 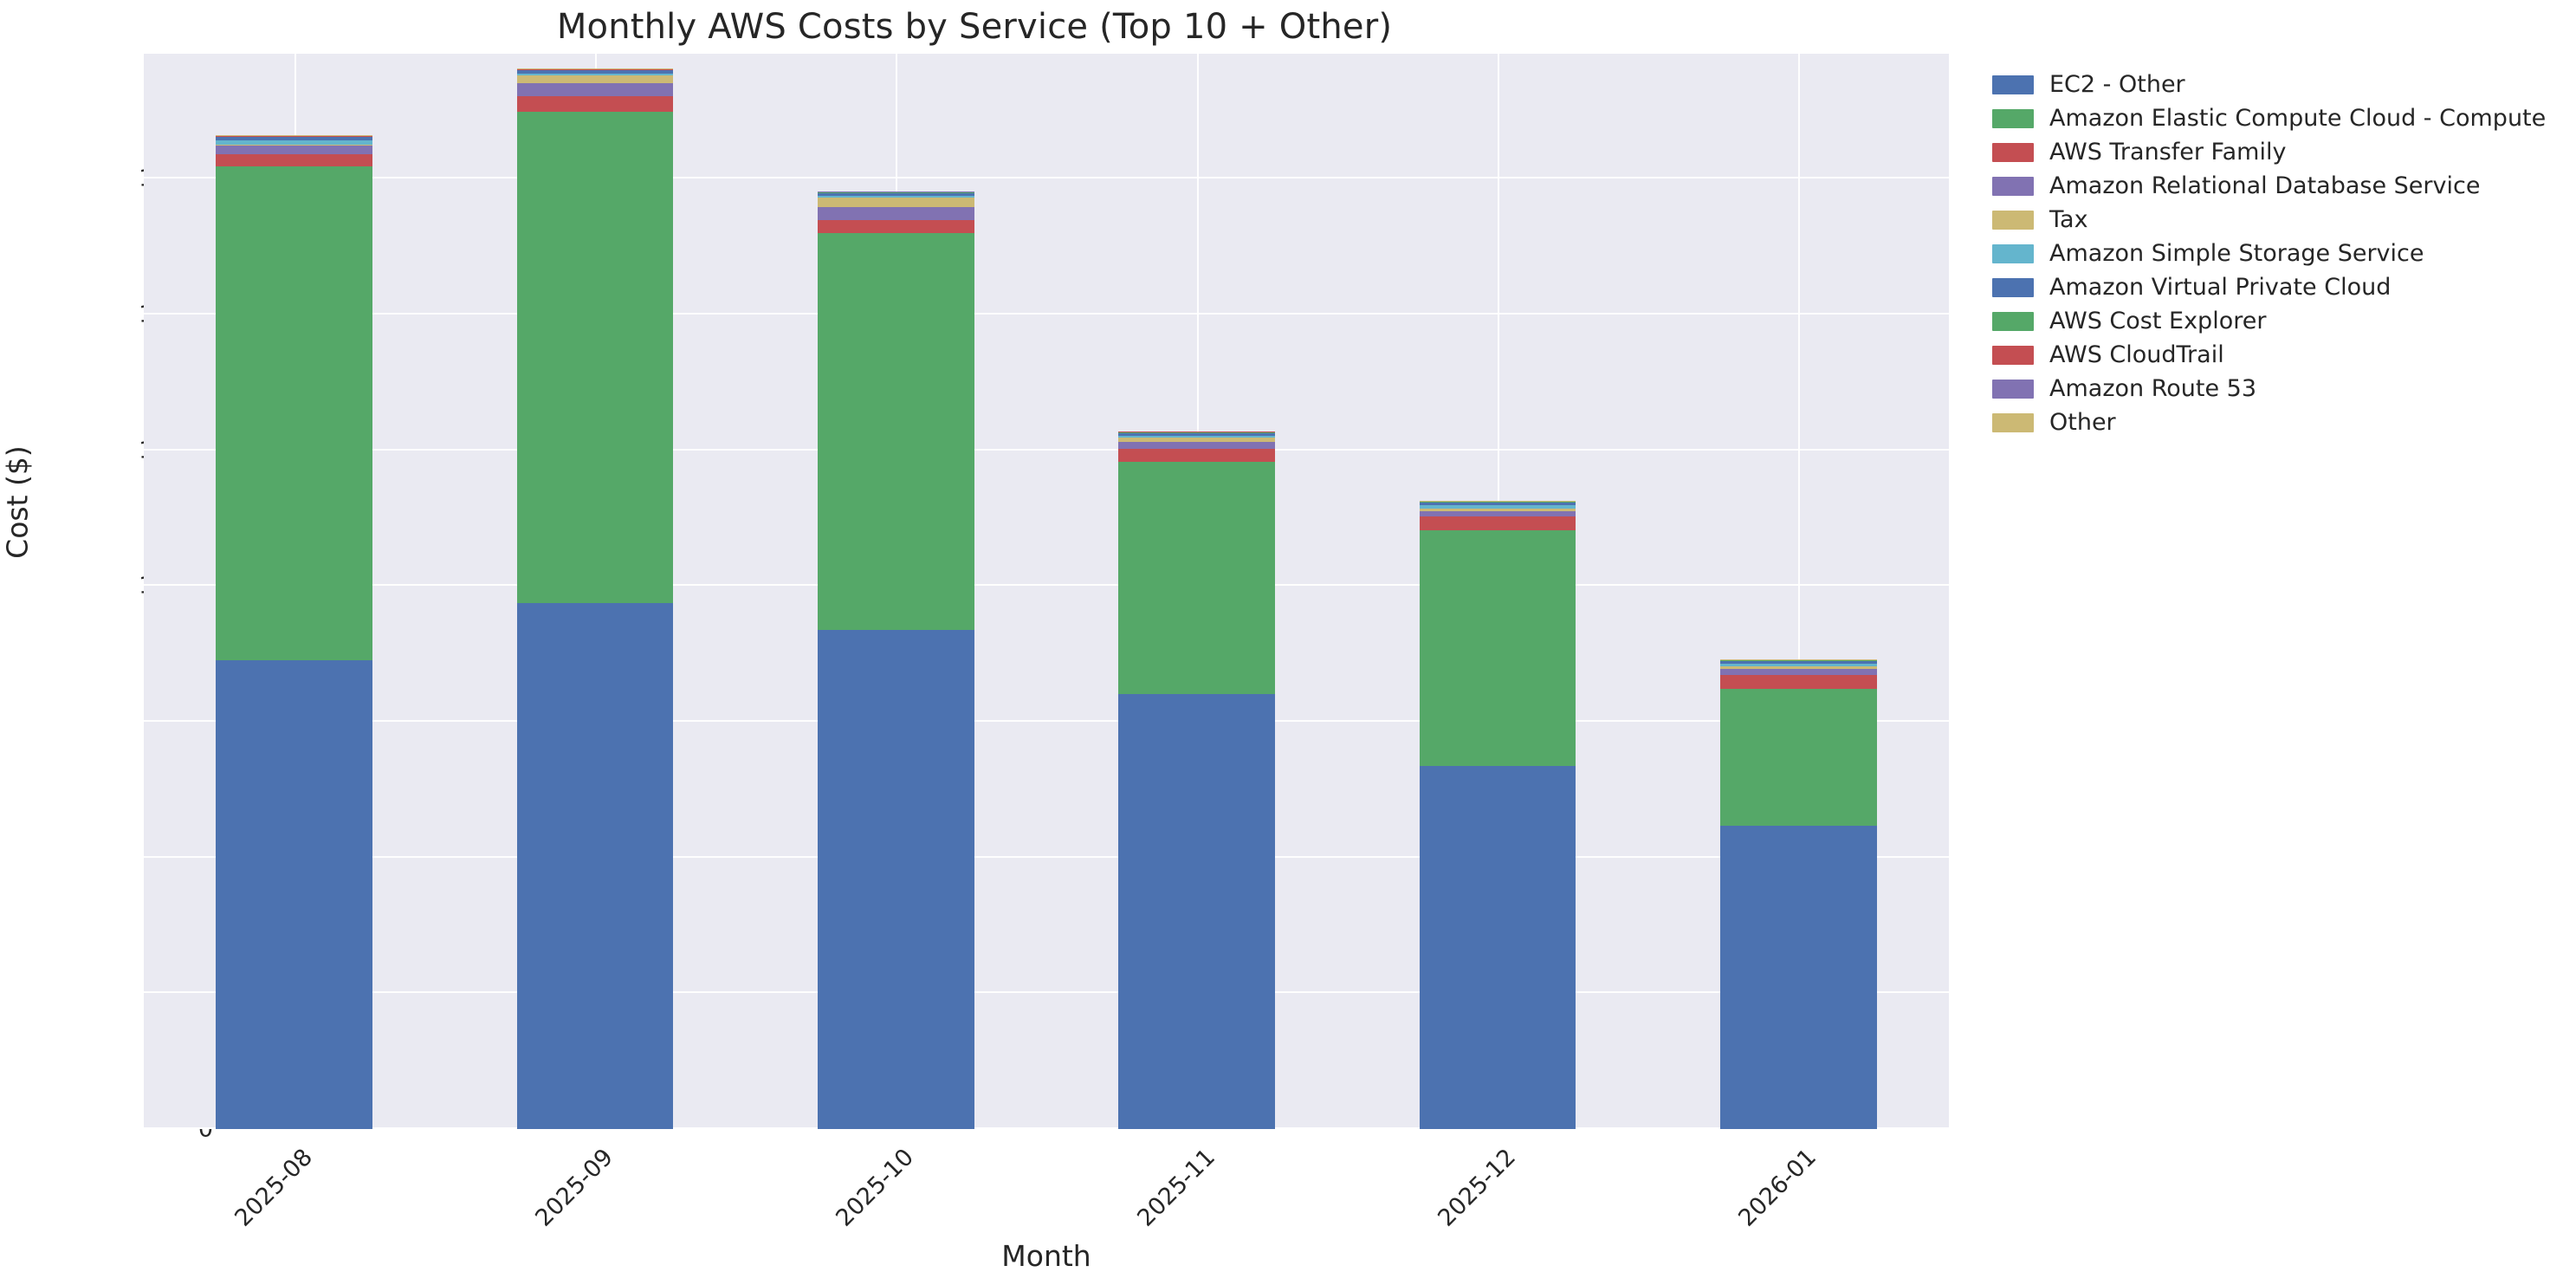 I want to click on x-tick-label: 2025-09, so click(x=574, y=1188).